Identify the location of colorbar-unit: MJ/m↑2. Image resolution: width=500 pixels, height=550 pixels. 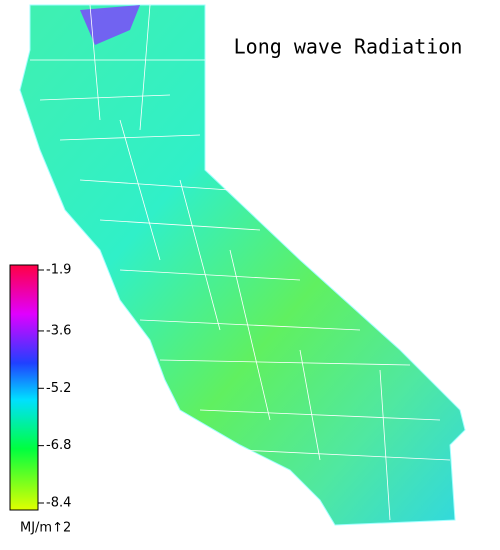
(45, 528).